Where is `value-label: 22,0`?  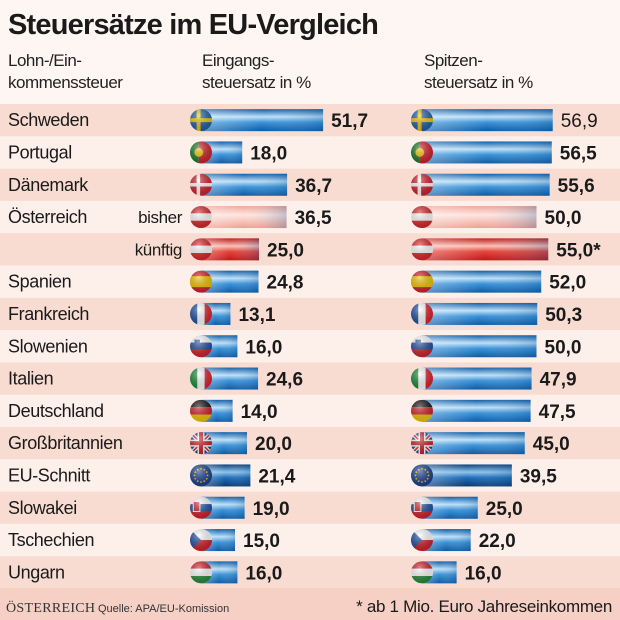 value-label: 22,0 is located at coordinates (497, 541).